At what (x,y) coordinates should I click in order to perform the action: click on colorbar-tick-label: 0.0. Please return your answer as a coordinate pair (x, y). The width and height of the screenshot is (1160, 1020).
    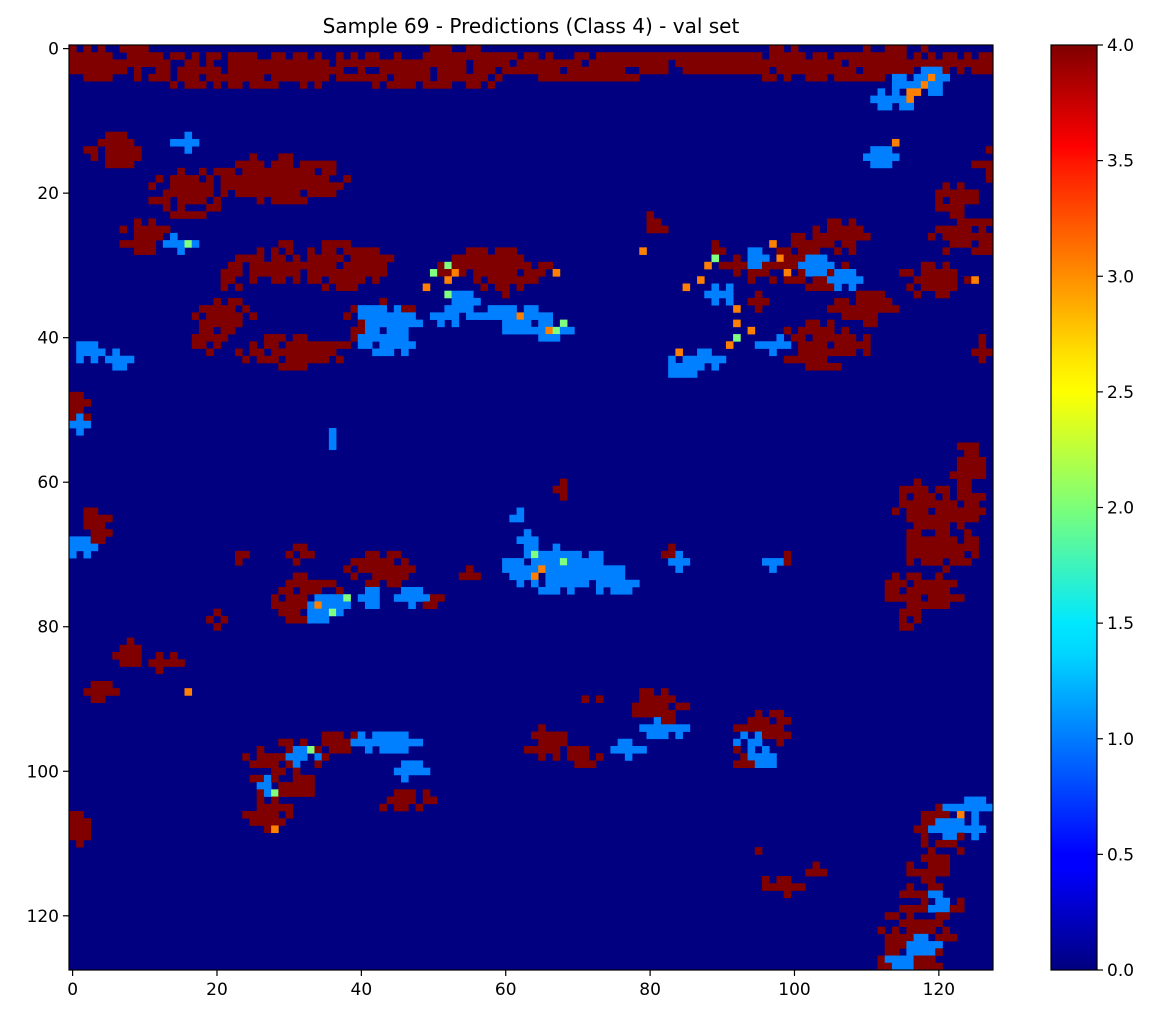
    Looking at the image, I should click on (1120, 971).